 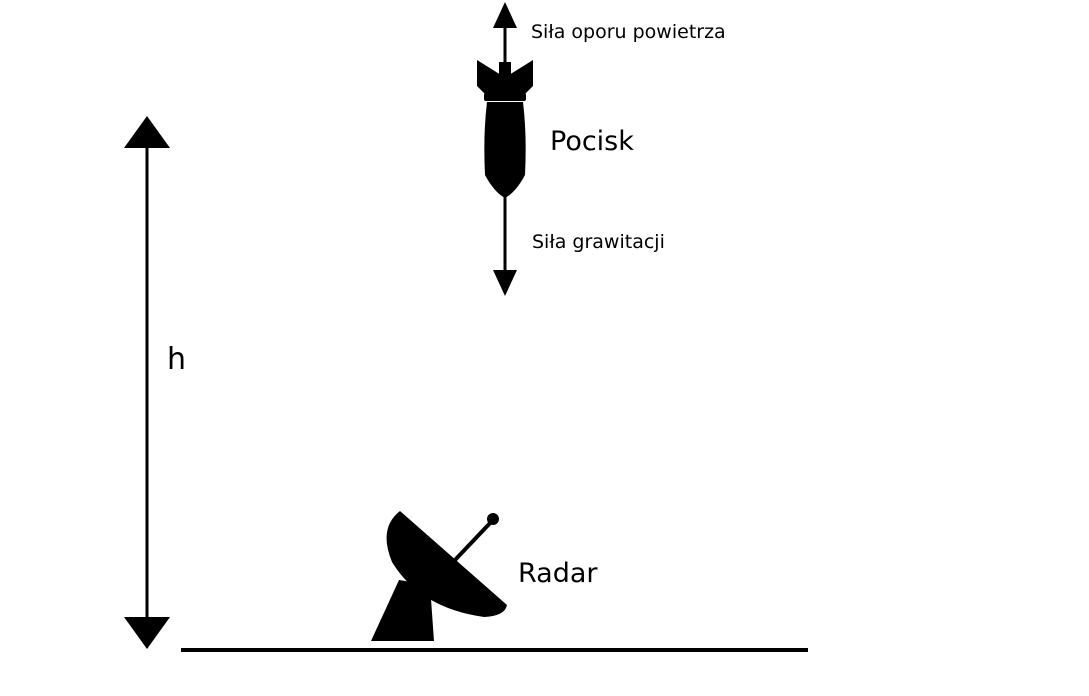 I want to click on bomb-icon, so click(x=505, y=129).